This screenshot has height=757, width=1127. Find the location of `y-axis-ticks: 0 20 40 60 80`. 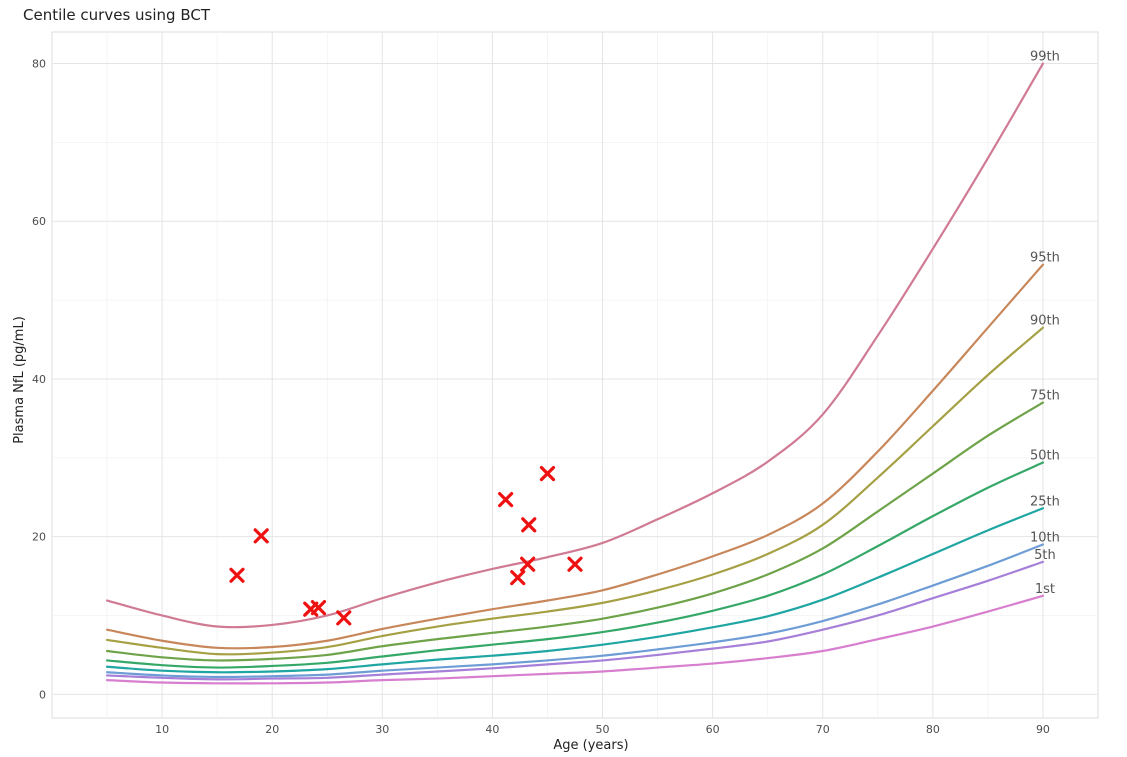

y-axis-ticks: 0 20 40 60 80 is located at coordinates (39, 380).